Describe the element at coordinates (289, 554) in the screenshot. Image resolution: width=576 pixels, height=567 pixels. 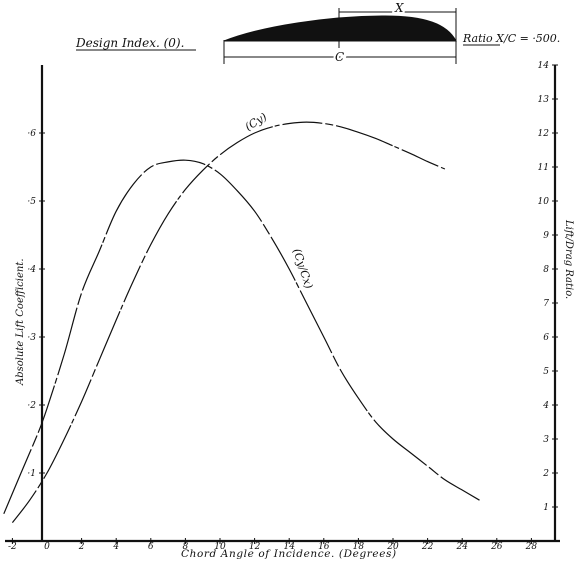
I see `x-axis-label: Chord Angle of Incidence. (Degrees)` at that location.